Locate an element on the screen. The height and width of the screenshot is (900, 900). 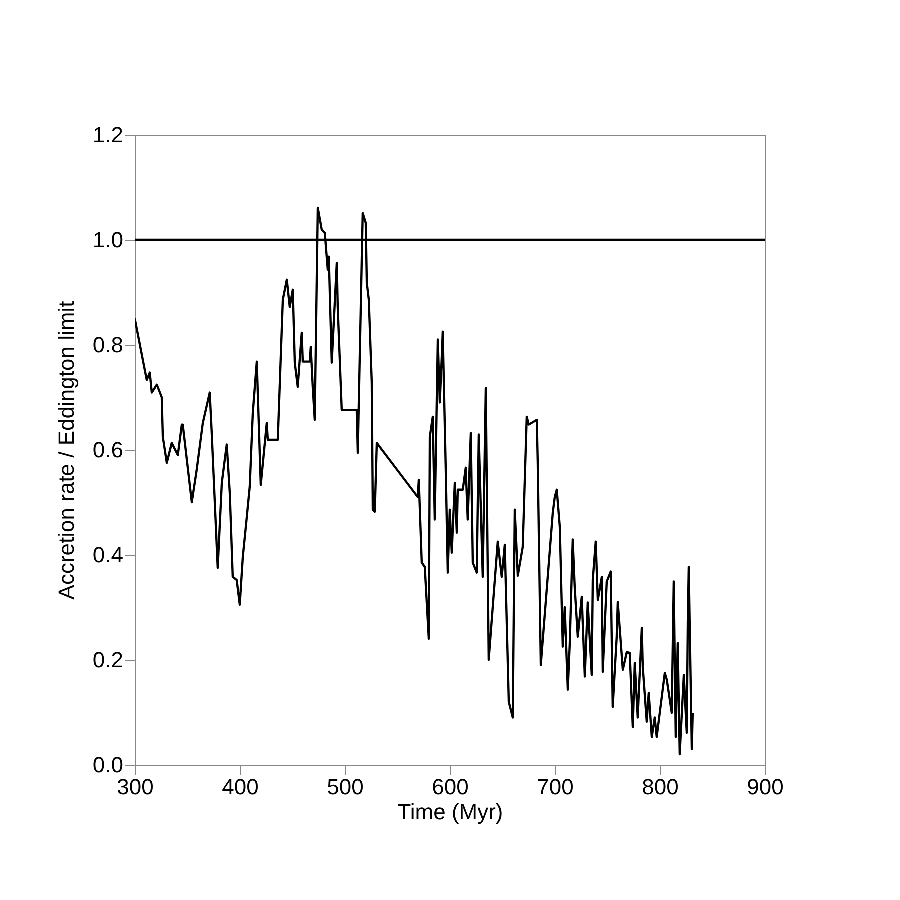
x-tick-label: 600 is located at coordinates (450, 787).